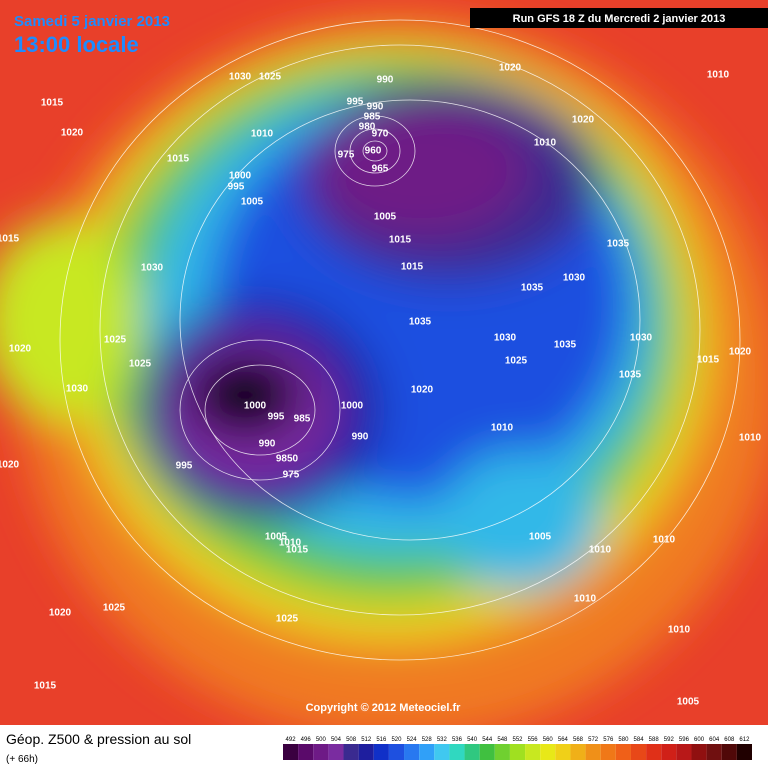 This screenshot has height=768, width=768. I want to click on colorbar-label: 556, so click(533, 740).